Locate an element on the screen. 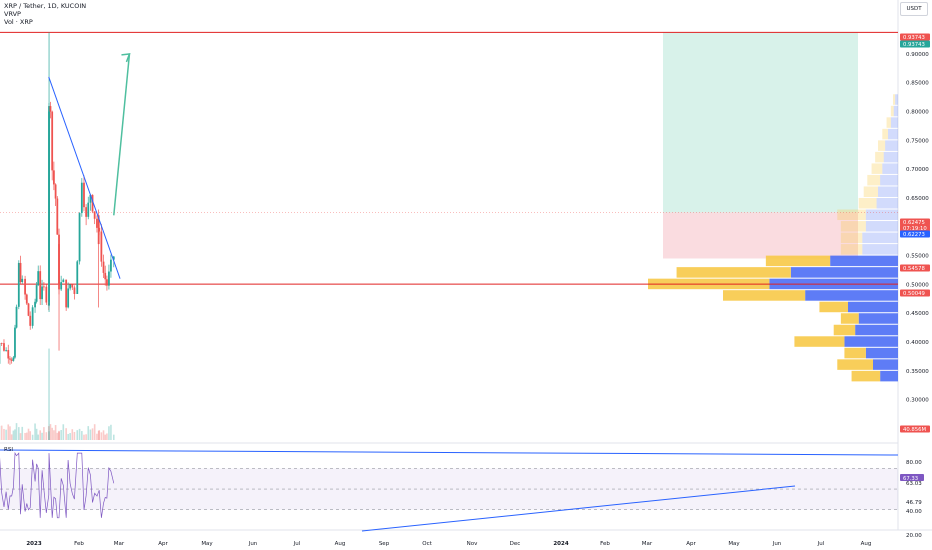 The image size is (932, 550). time-tick-label: Dec is located at coordinates (515, 544).